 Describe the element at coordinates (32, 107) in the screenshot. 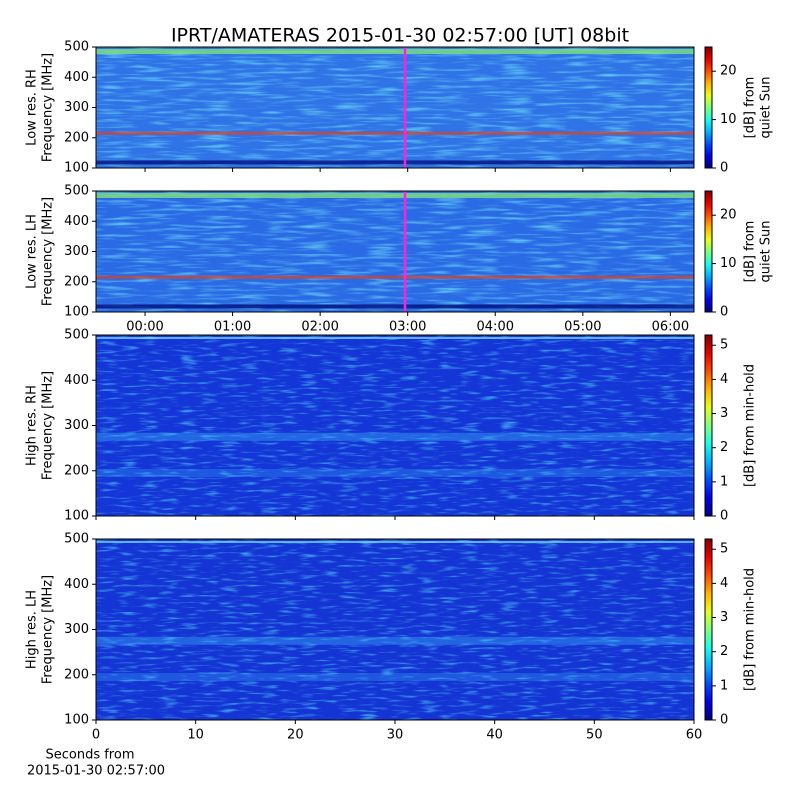

I see `y-axis-label: Low res. RH` at that location.